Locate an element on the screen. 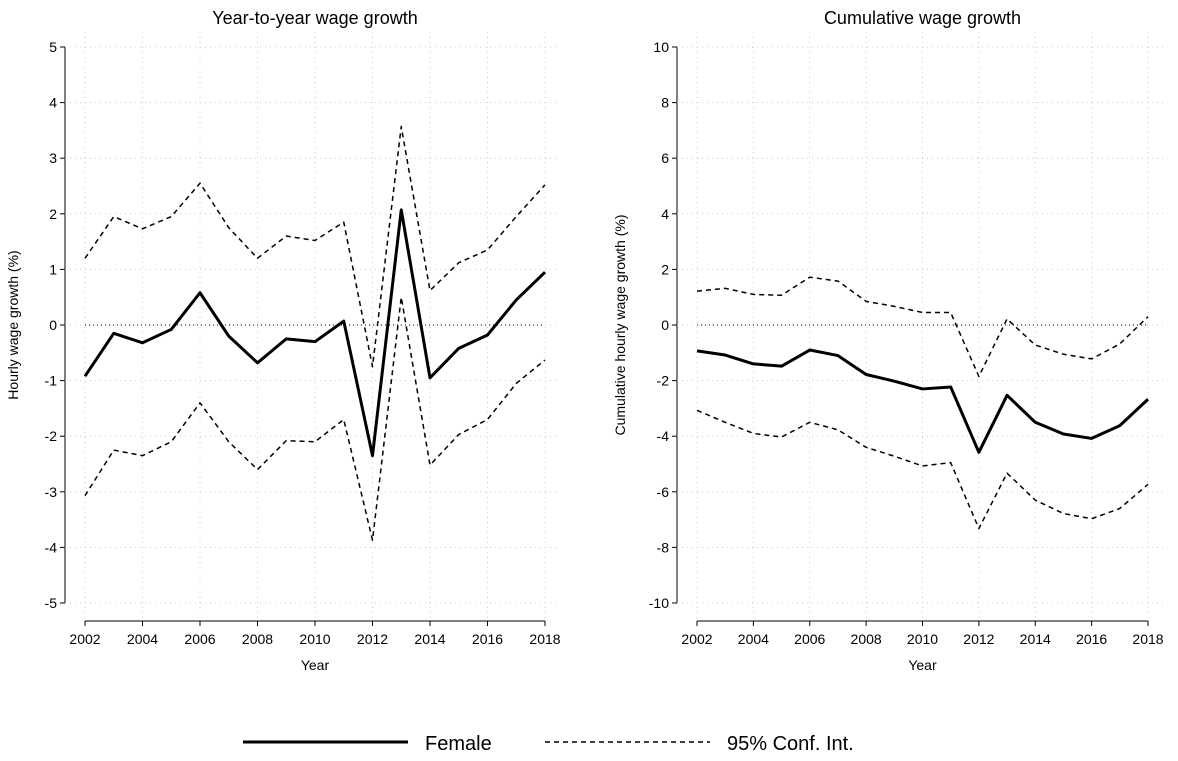 This screenshot has width=1178, height=761. legend-label: 95% Conf. Int. is located at coordinates (790, 744).